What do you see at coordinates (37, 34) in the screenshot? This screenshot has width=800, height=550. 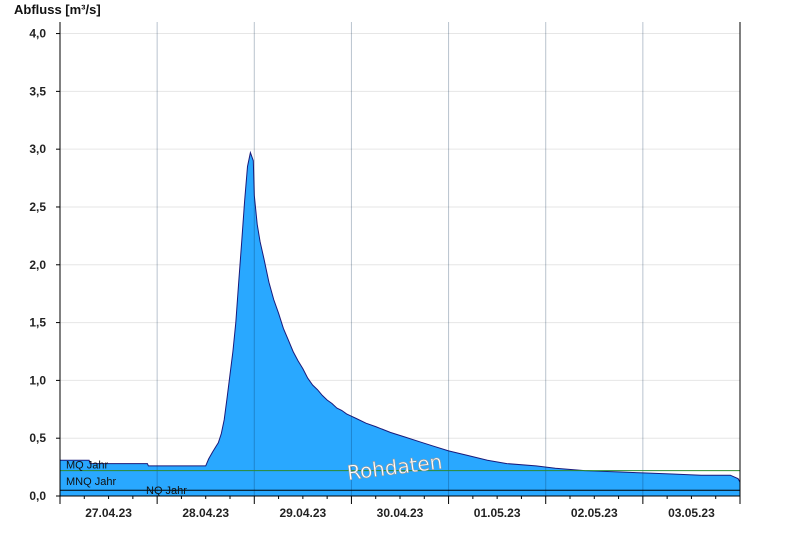 I see `y-tick-label: 4,0` at bounding box center [37, 34].